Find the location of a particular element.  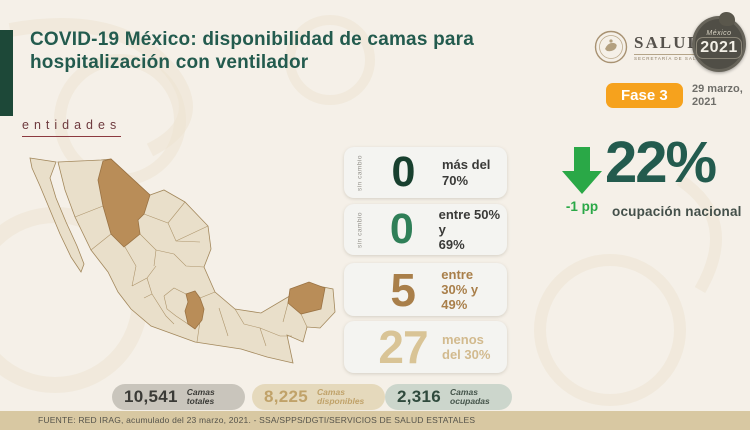

pill-label: Camas disponibles is located at coordinates (341, 396).